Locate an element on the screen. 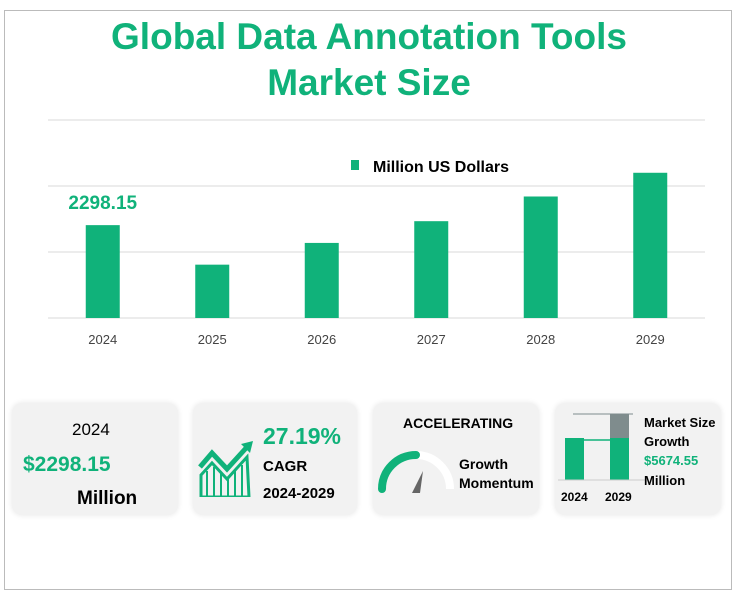 The width and height of the screenshot is (738, 606). legend-swatch is located at coordinates (355, 165).